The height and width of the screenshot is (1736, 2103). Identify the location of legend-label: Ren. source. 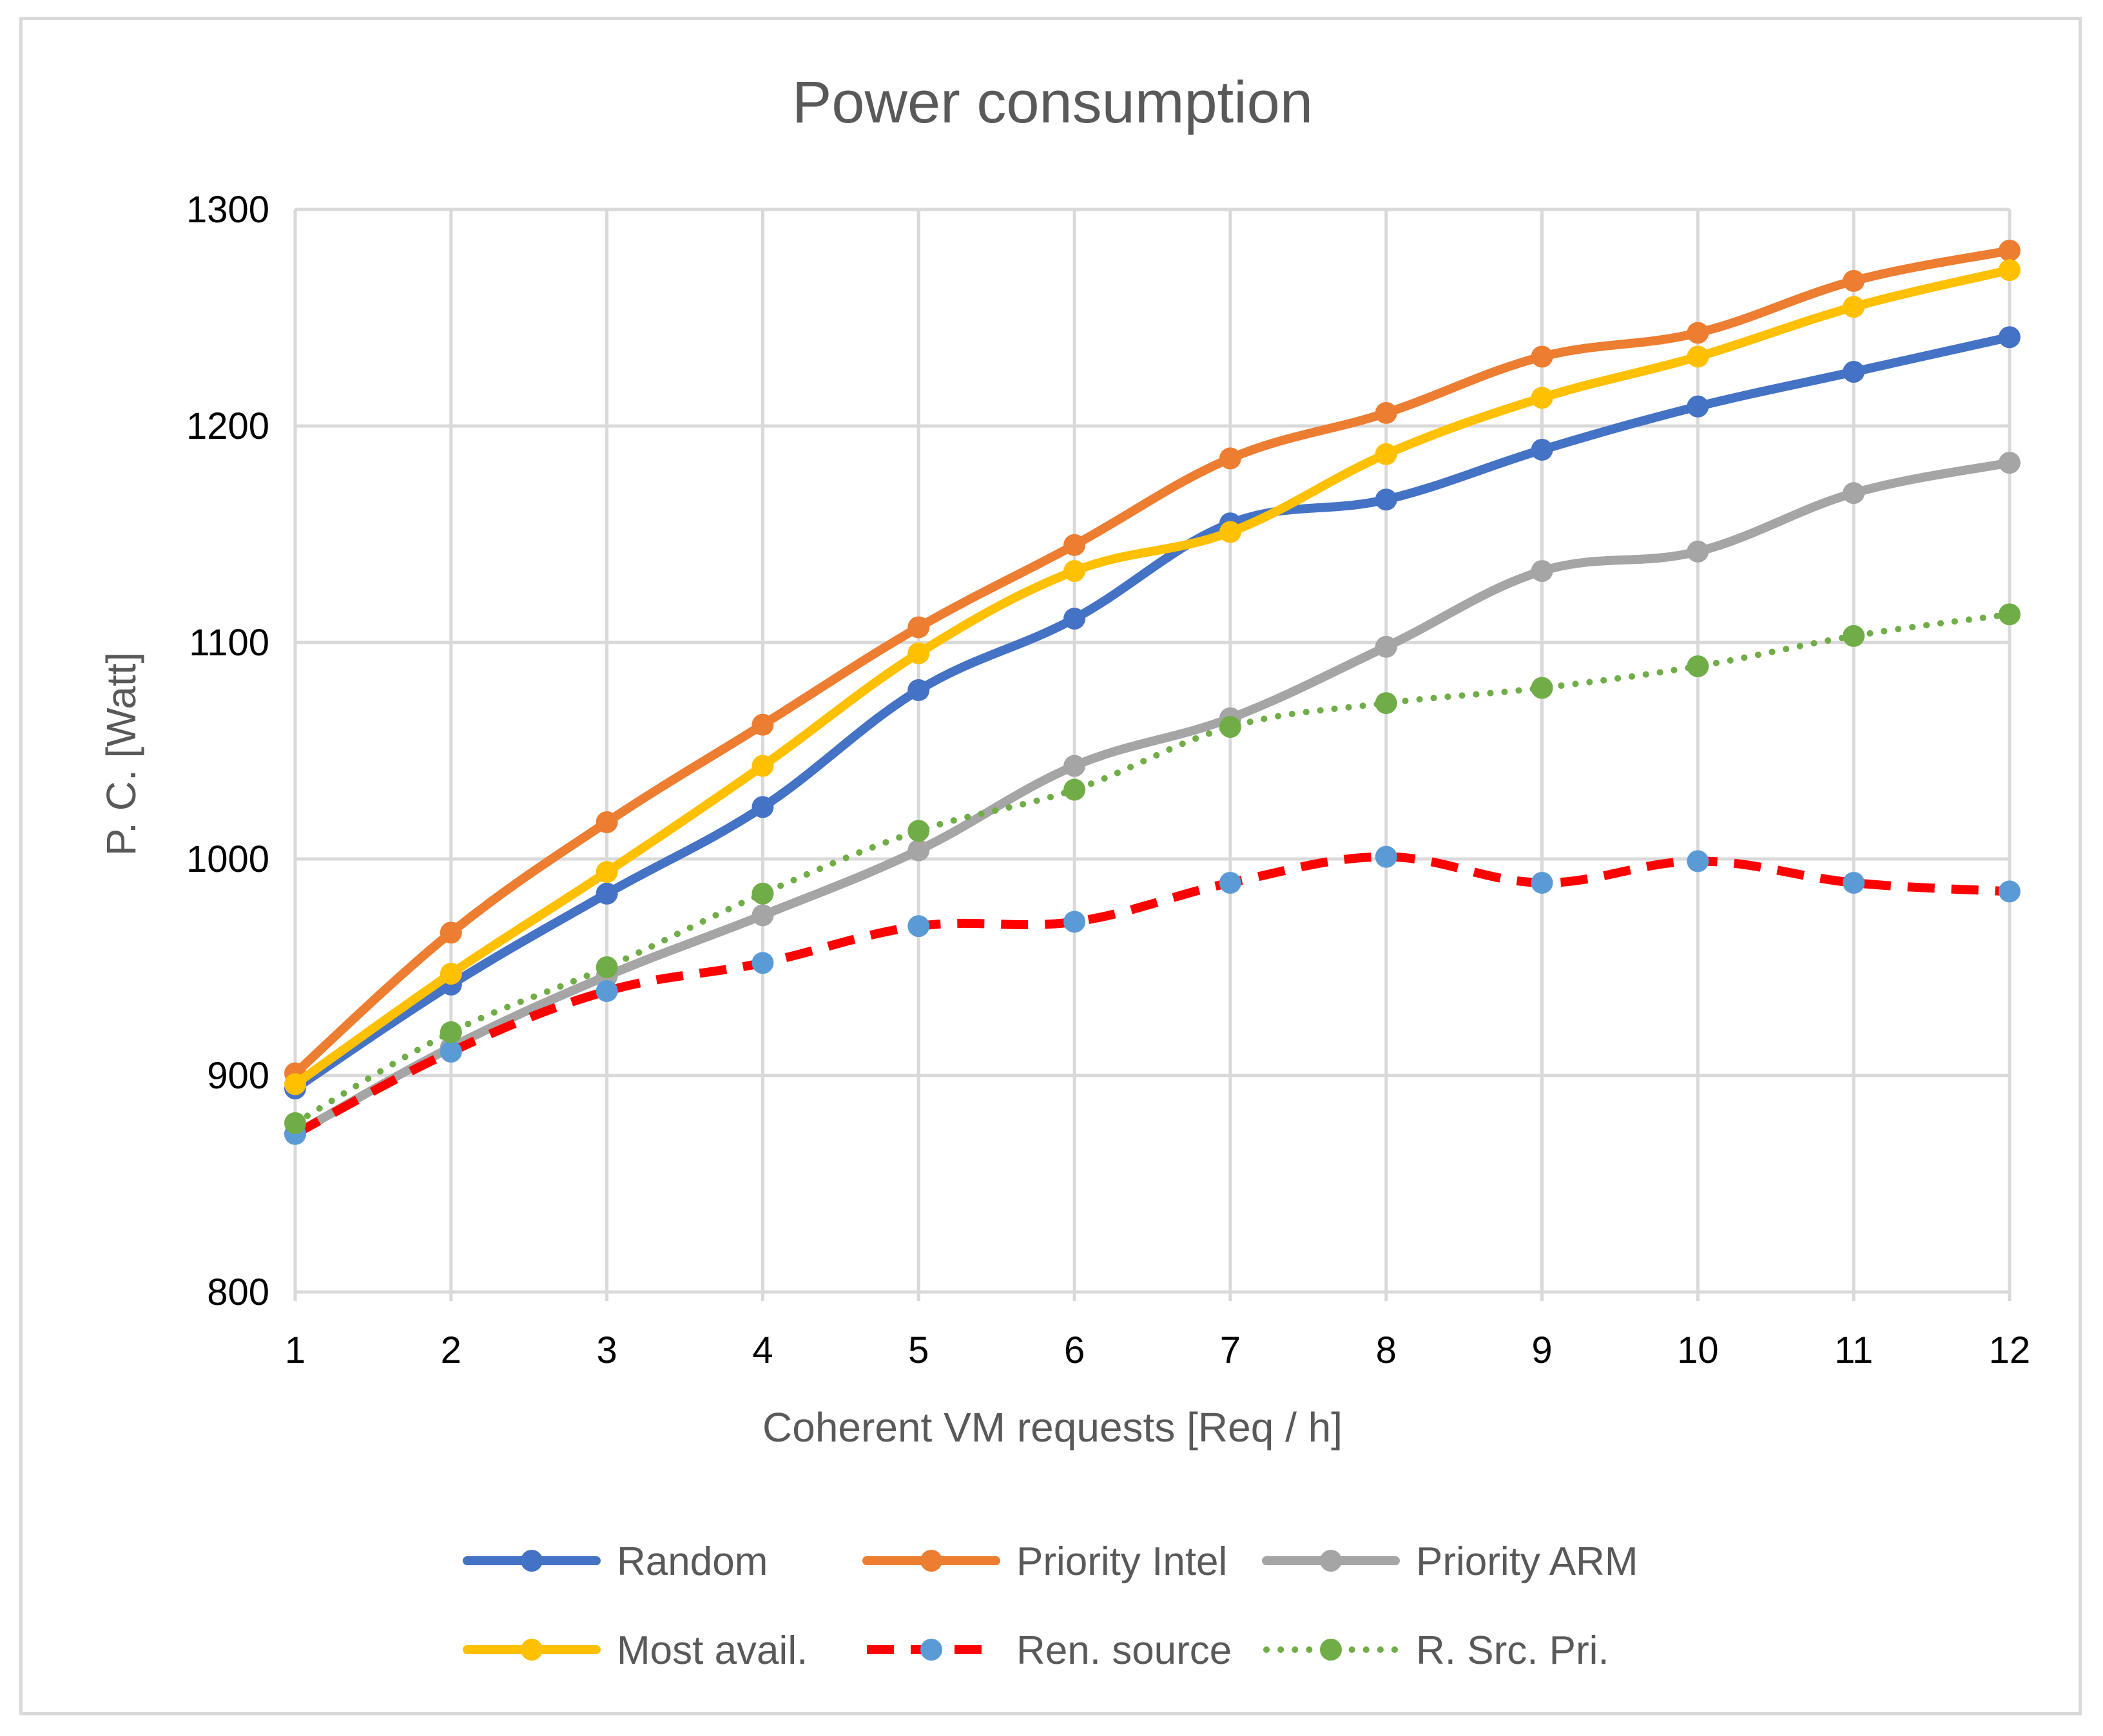
(1124, 1650).